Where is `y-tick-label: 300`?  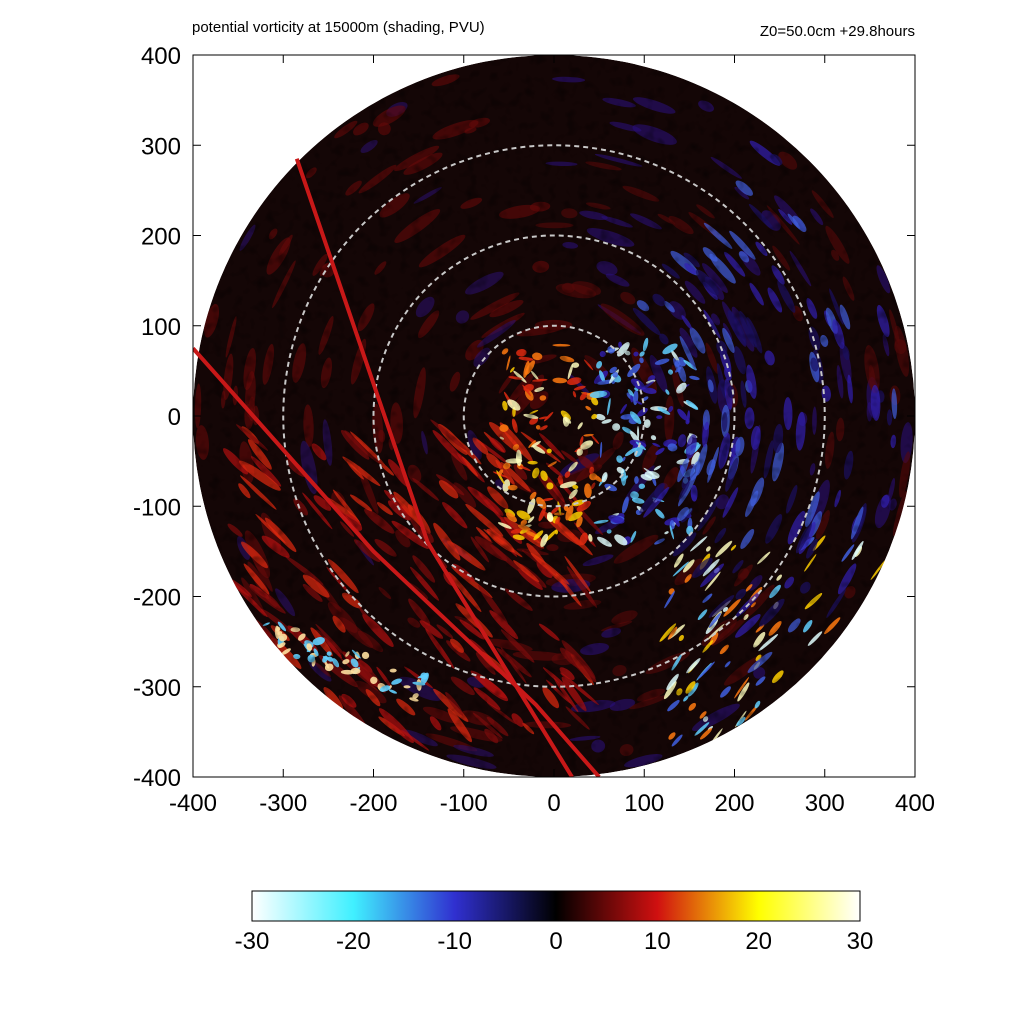
y-tick-label: 300 is located at coordinates (161, 146).